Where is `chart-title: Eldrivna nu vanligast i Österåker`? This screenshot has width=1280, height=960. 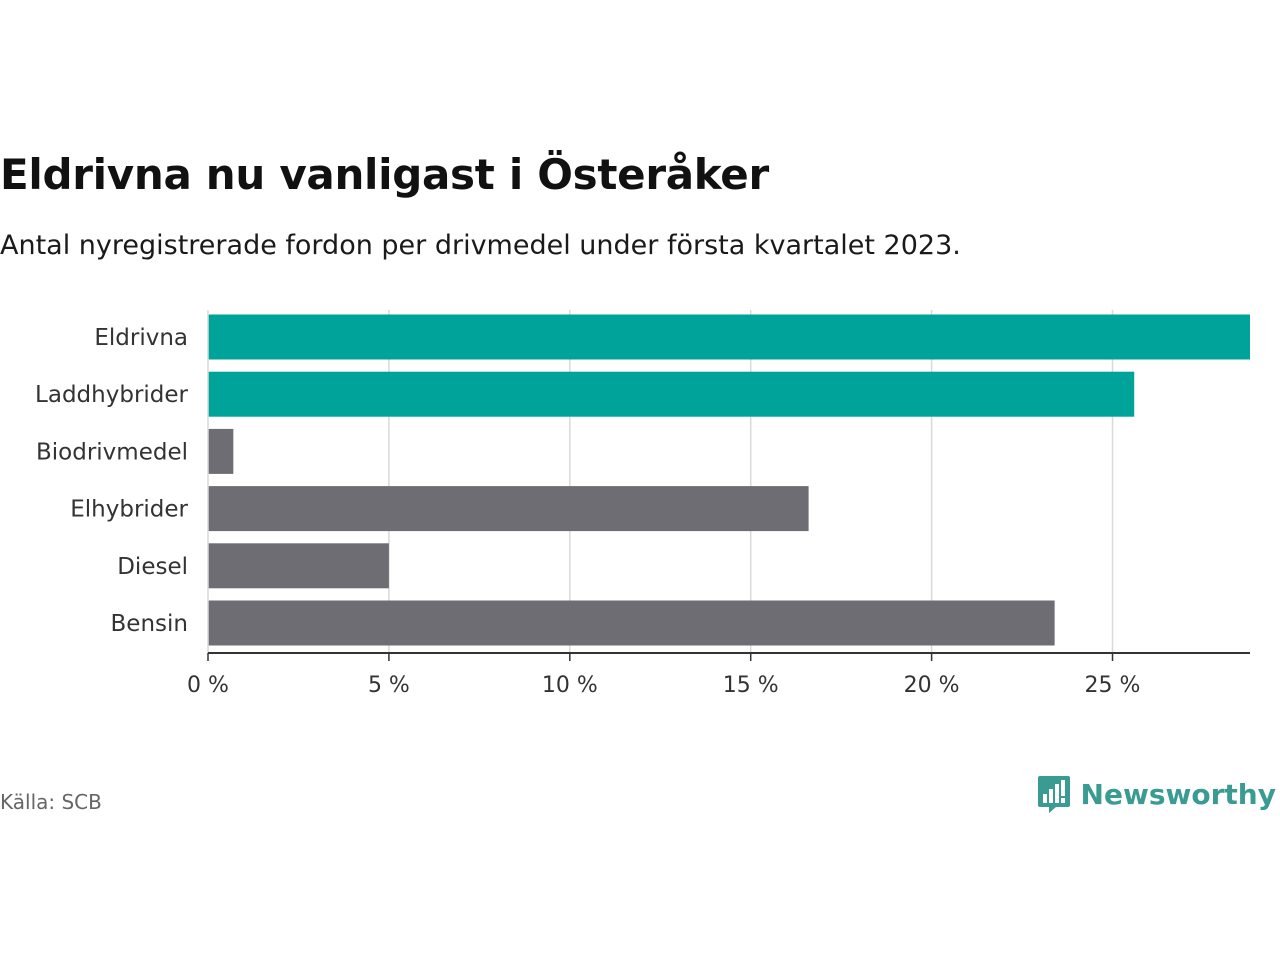 chart-title: Eldrivna nu vanligast i Österåker is located at coordinates (384, 174).